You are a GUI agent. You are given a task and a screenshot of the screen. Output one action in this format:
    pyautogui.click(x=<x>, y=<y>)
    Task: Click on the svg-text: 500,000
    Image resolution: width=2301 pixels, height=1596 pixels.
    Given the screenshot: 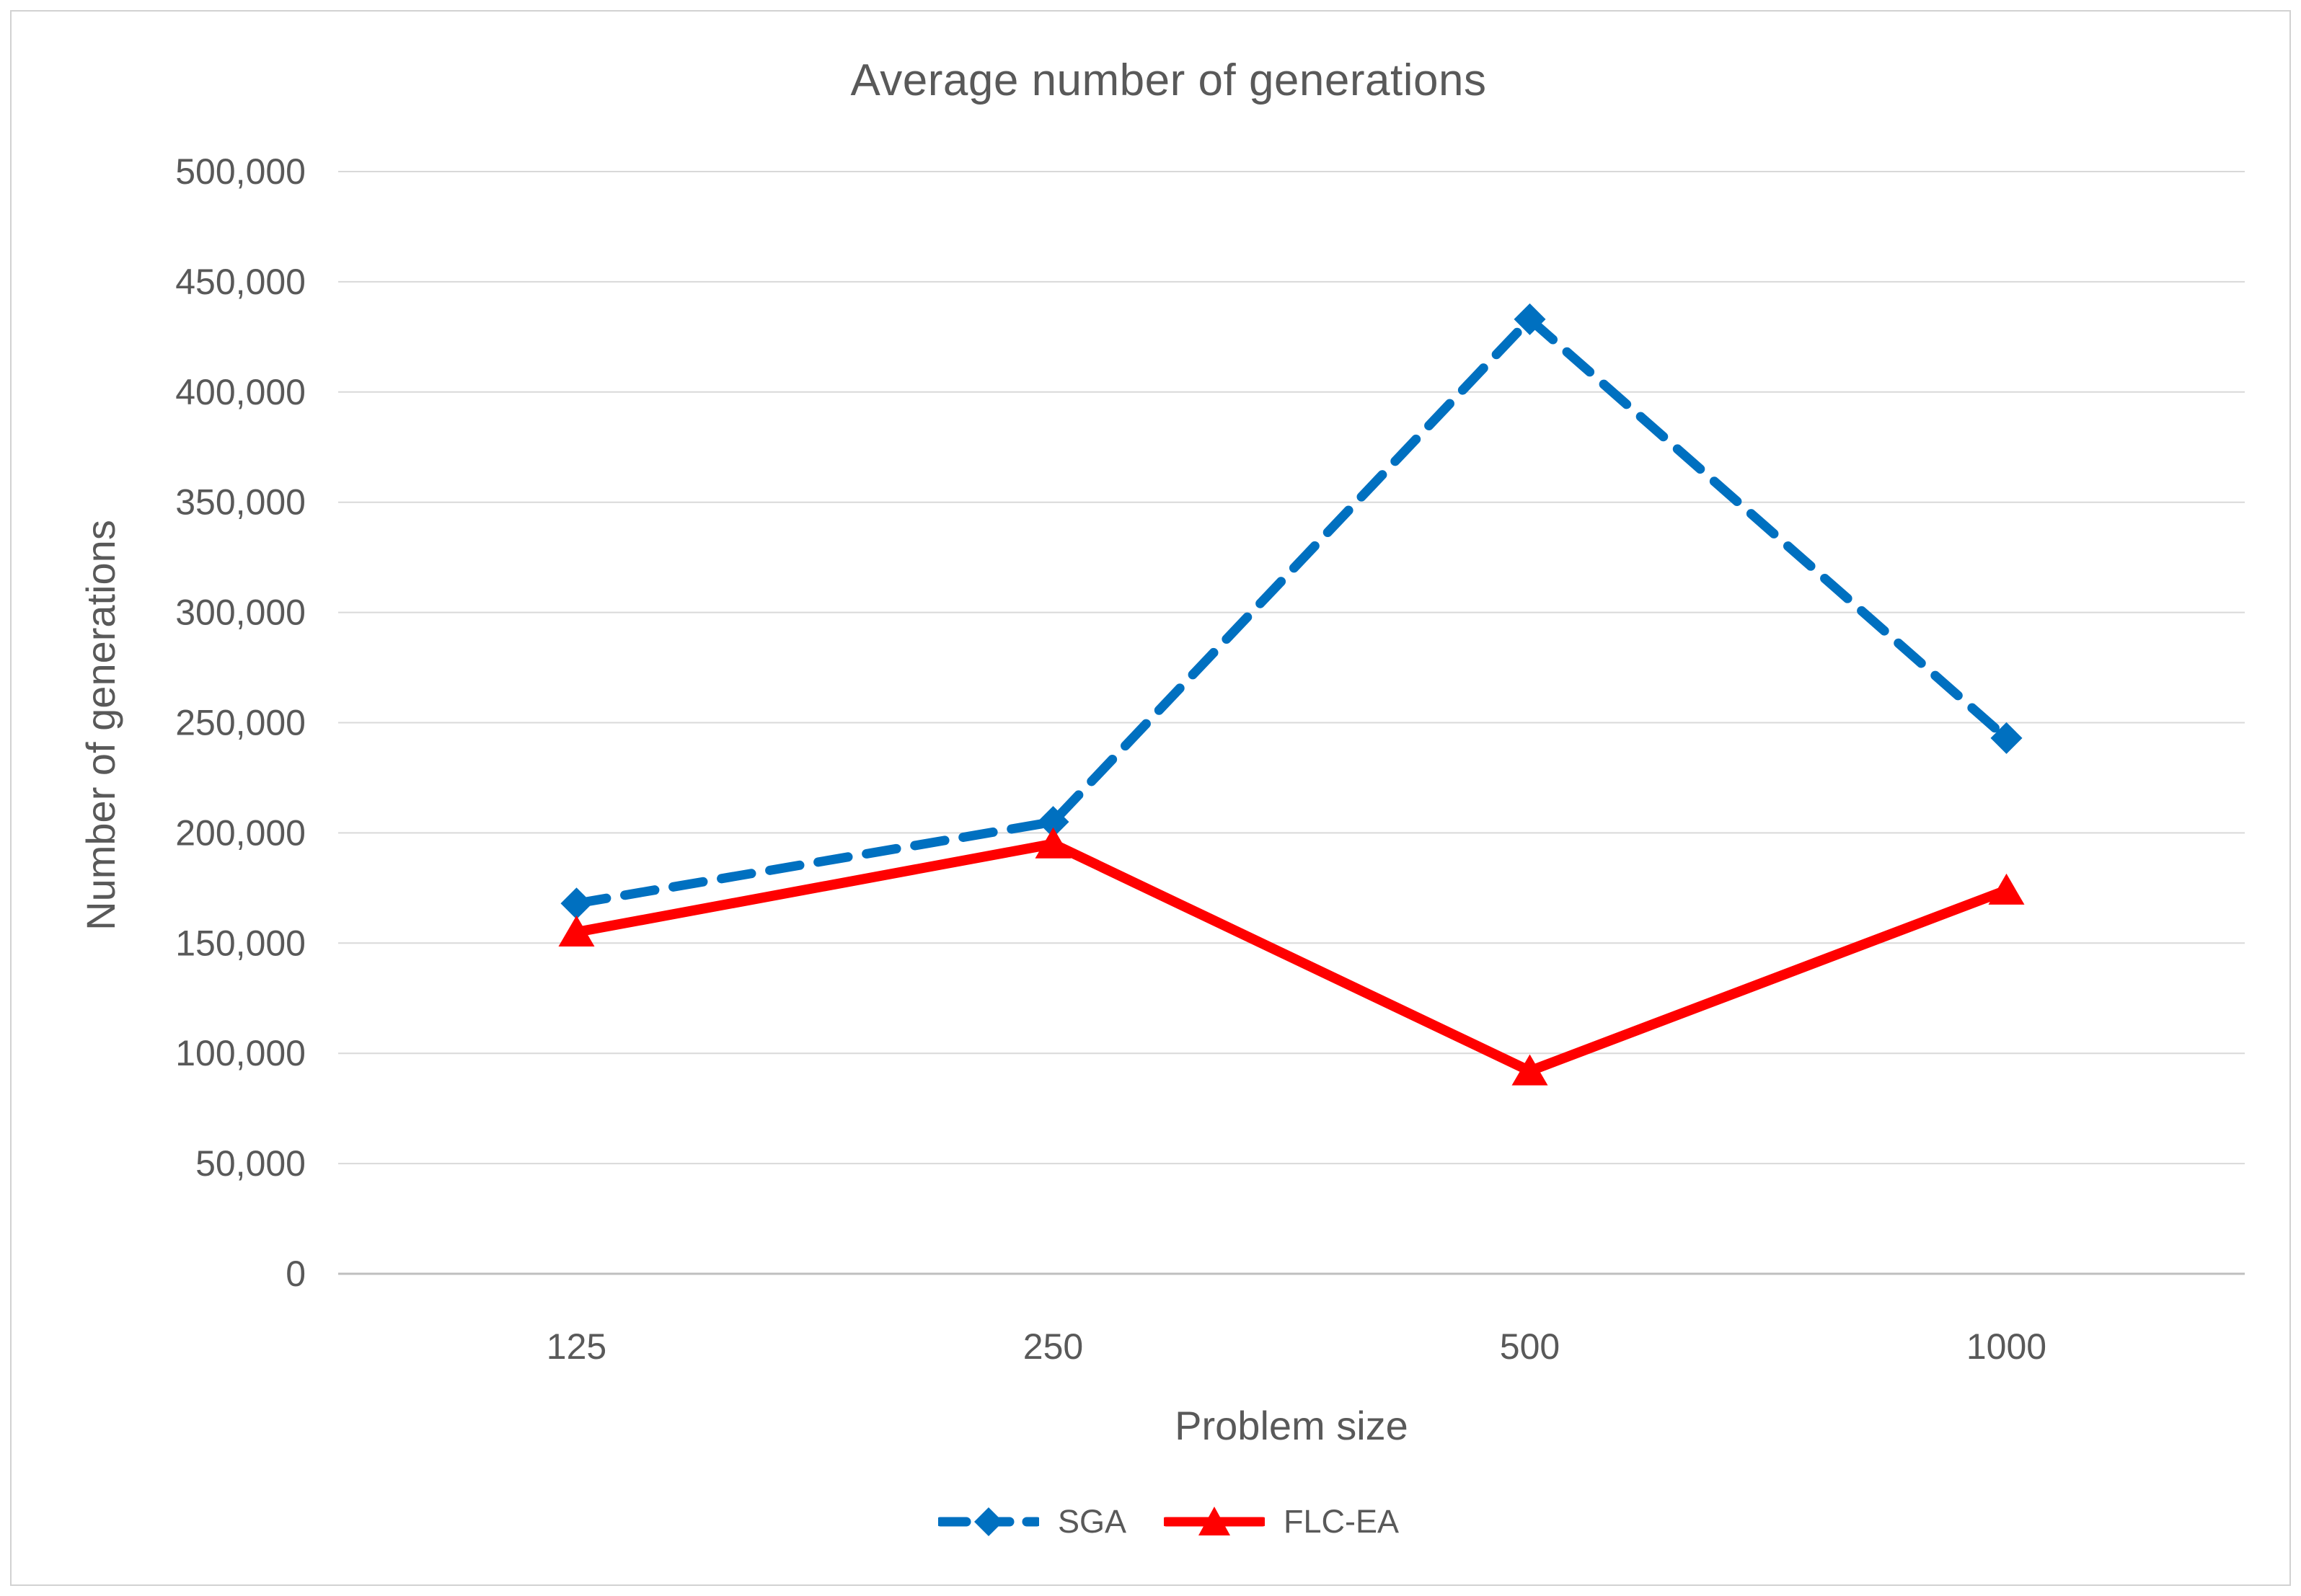 What is the action you would take?
    pyautogui.click(x=240, y=171)
    